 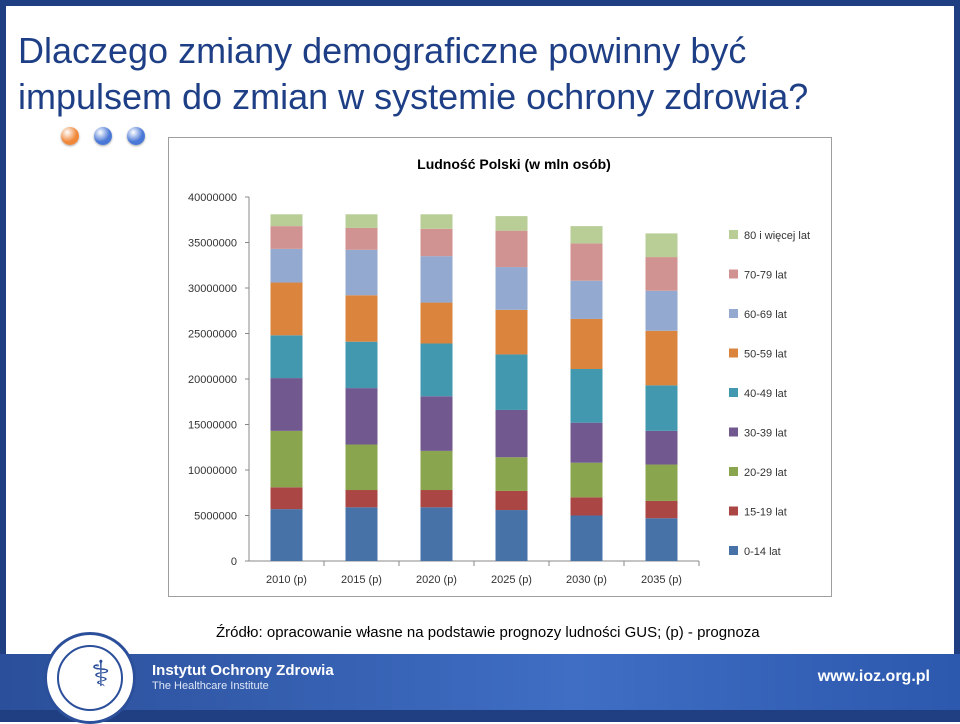 I want to click on org-name: Instytut Ochrony Zdrowia, so click(x=243, y=670).